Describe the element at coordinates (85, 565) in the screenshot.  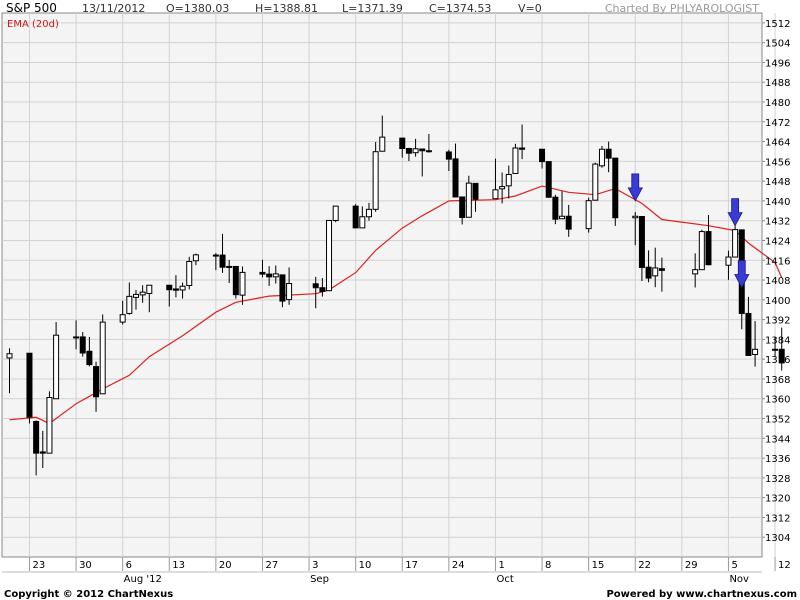
I see `x-tick-label: 30` at that location.